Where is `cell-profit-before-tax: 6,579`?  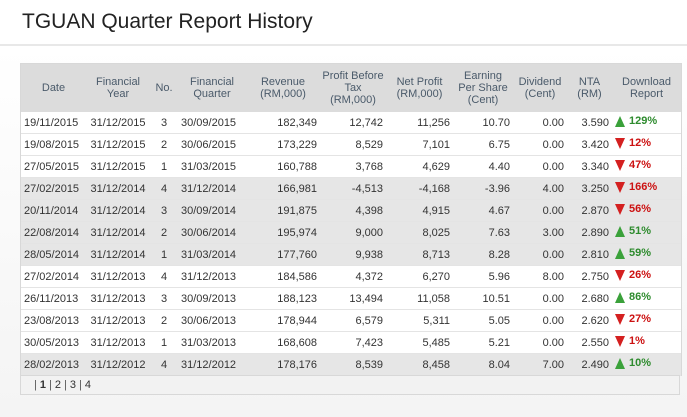
cell-profit-before-tax: 6,579 is located at coordinates (353, 320).